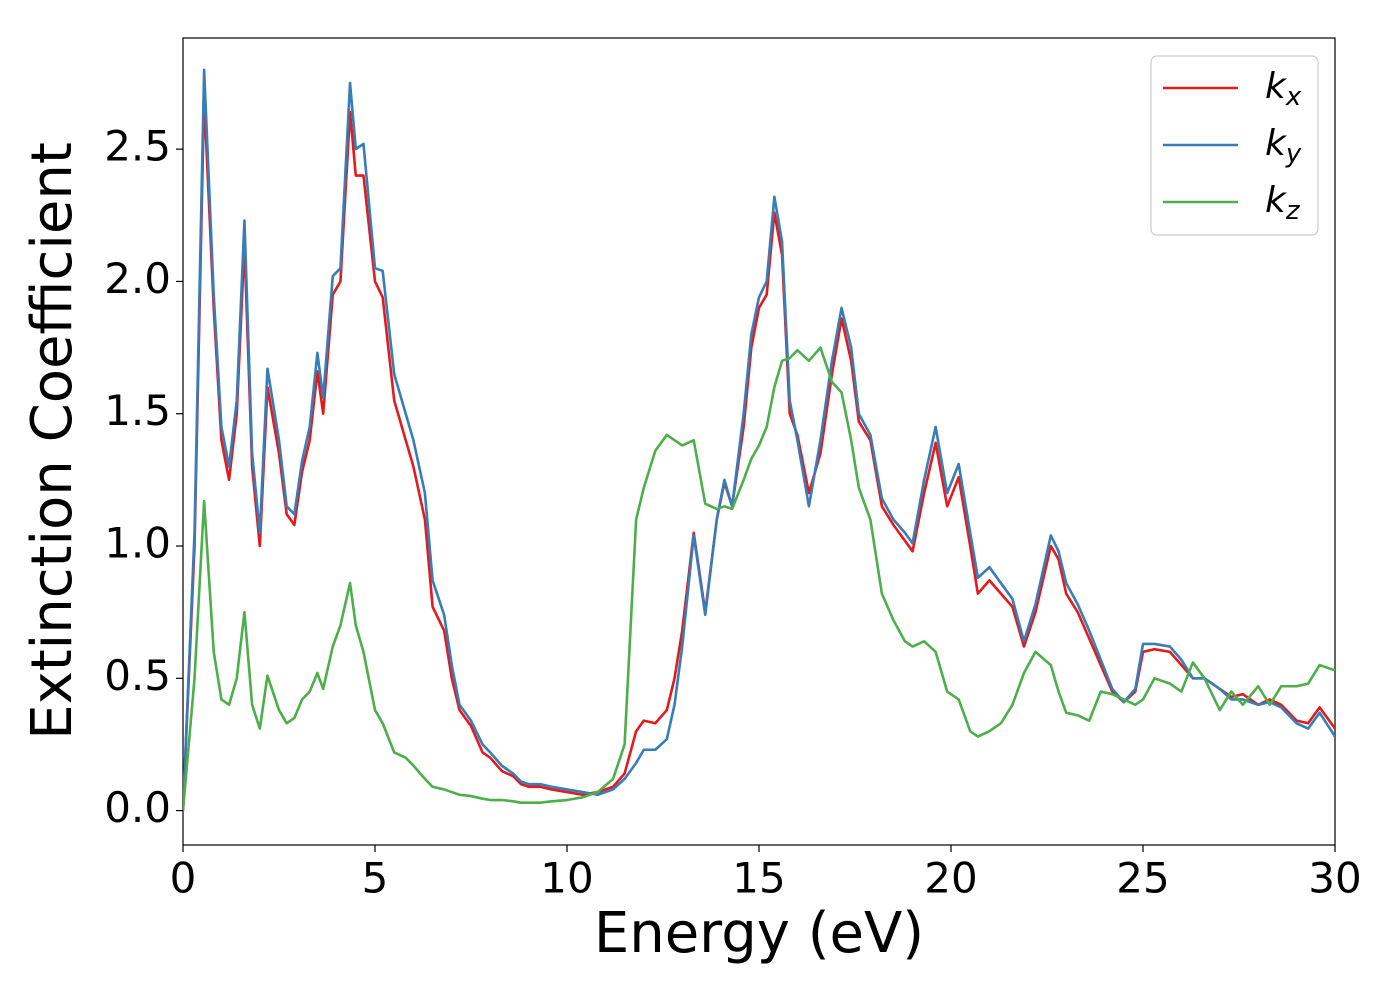  What do you see at coordinates (137, 146) in the screenshot?
I see `y-tick-label: 2.5` at bounding box center [137, 146].